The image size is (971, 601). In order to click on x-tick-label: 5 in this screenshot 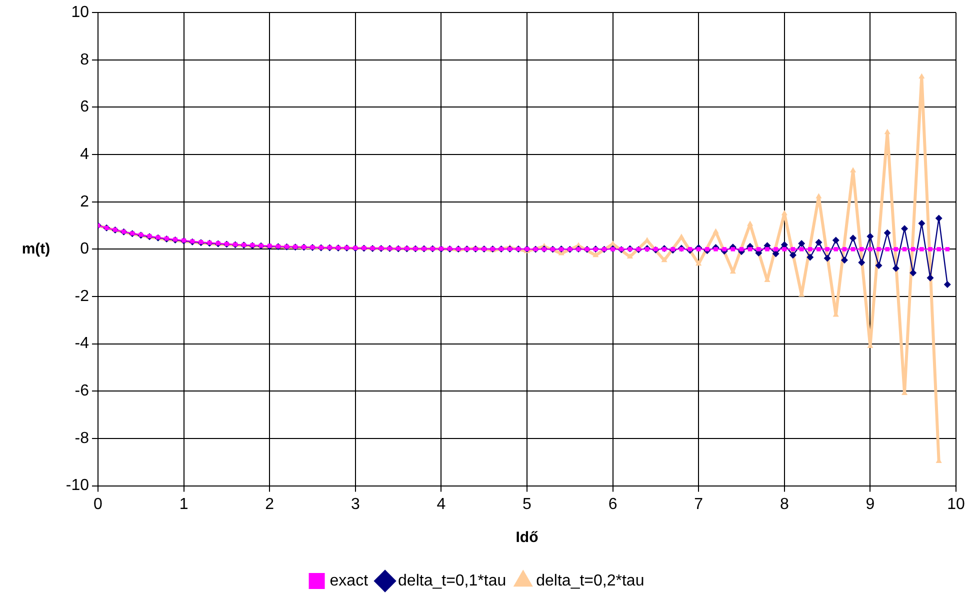, I will do `click(527, 504)`.